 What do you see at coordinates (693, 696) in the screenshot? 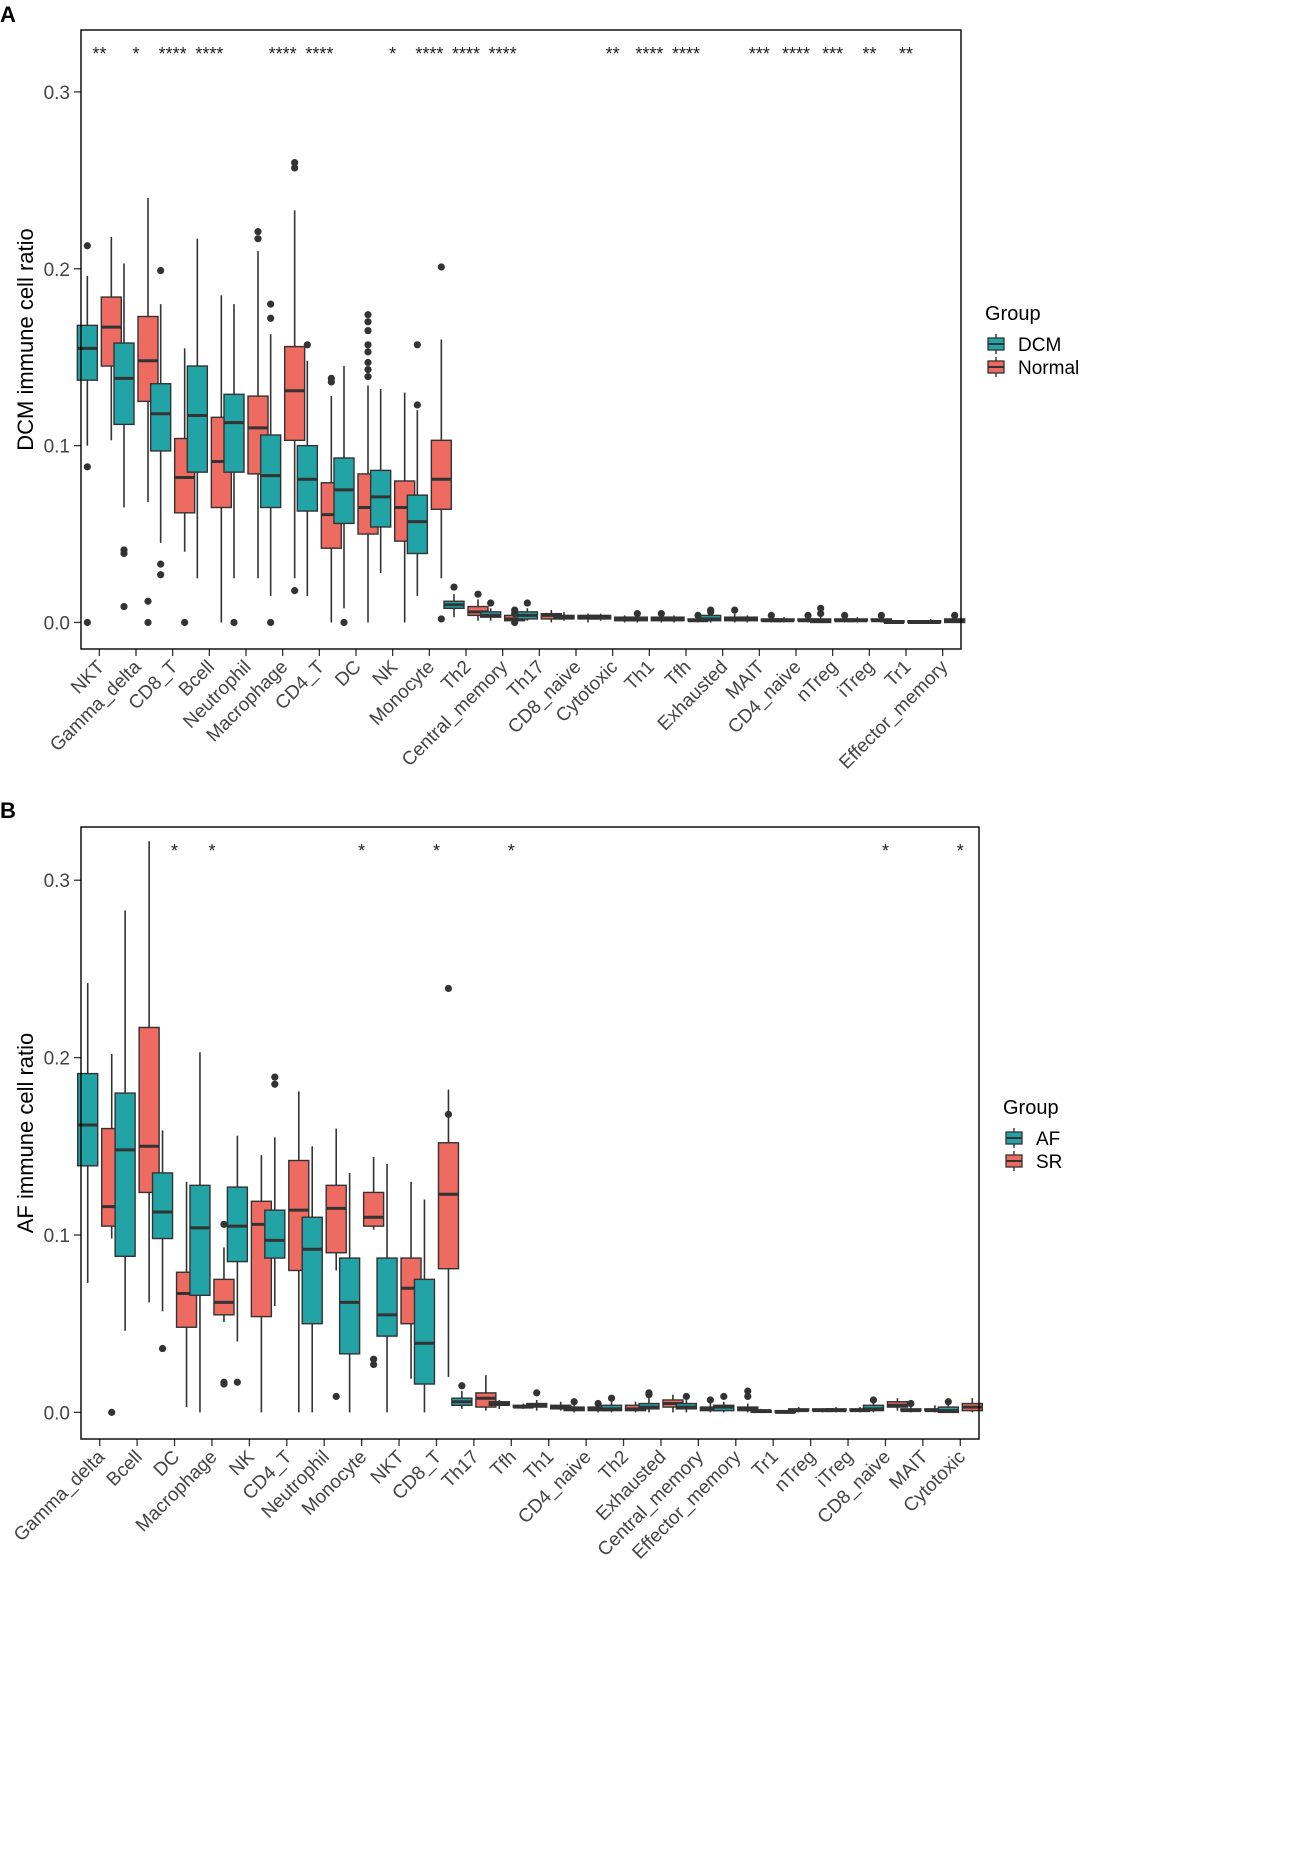
I see `x-tick-label: Exhausted` at bounding box center [693, 696].